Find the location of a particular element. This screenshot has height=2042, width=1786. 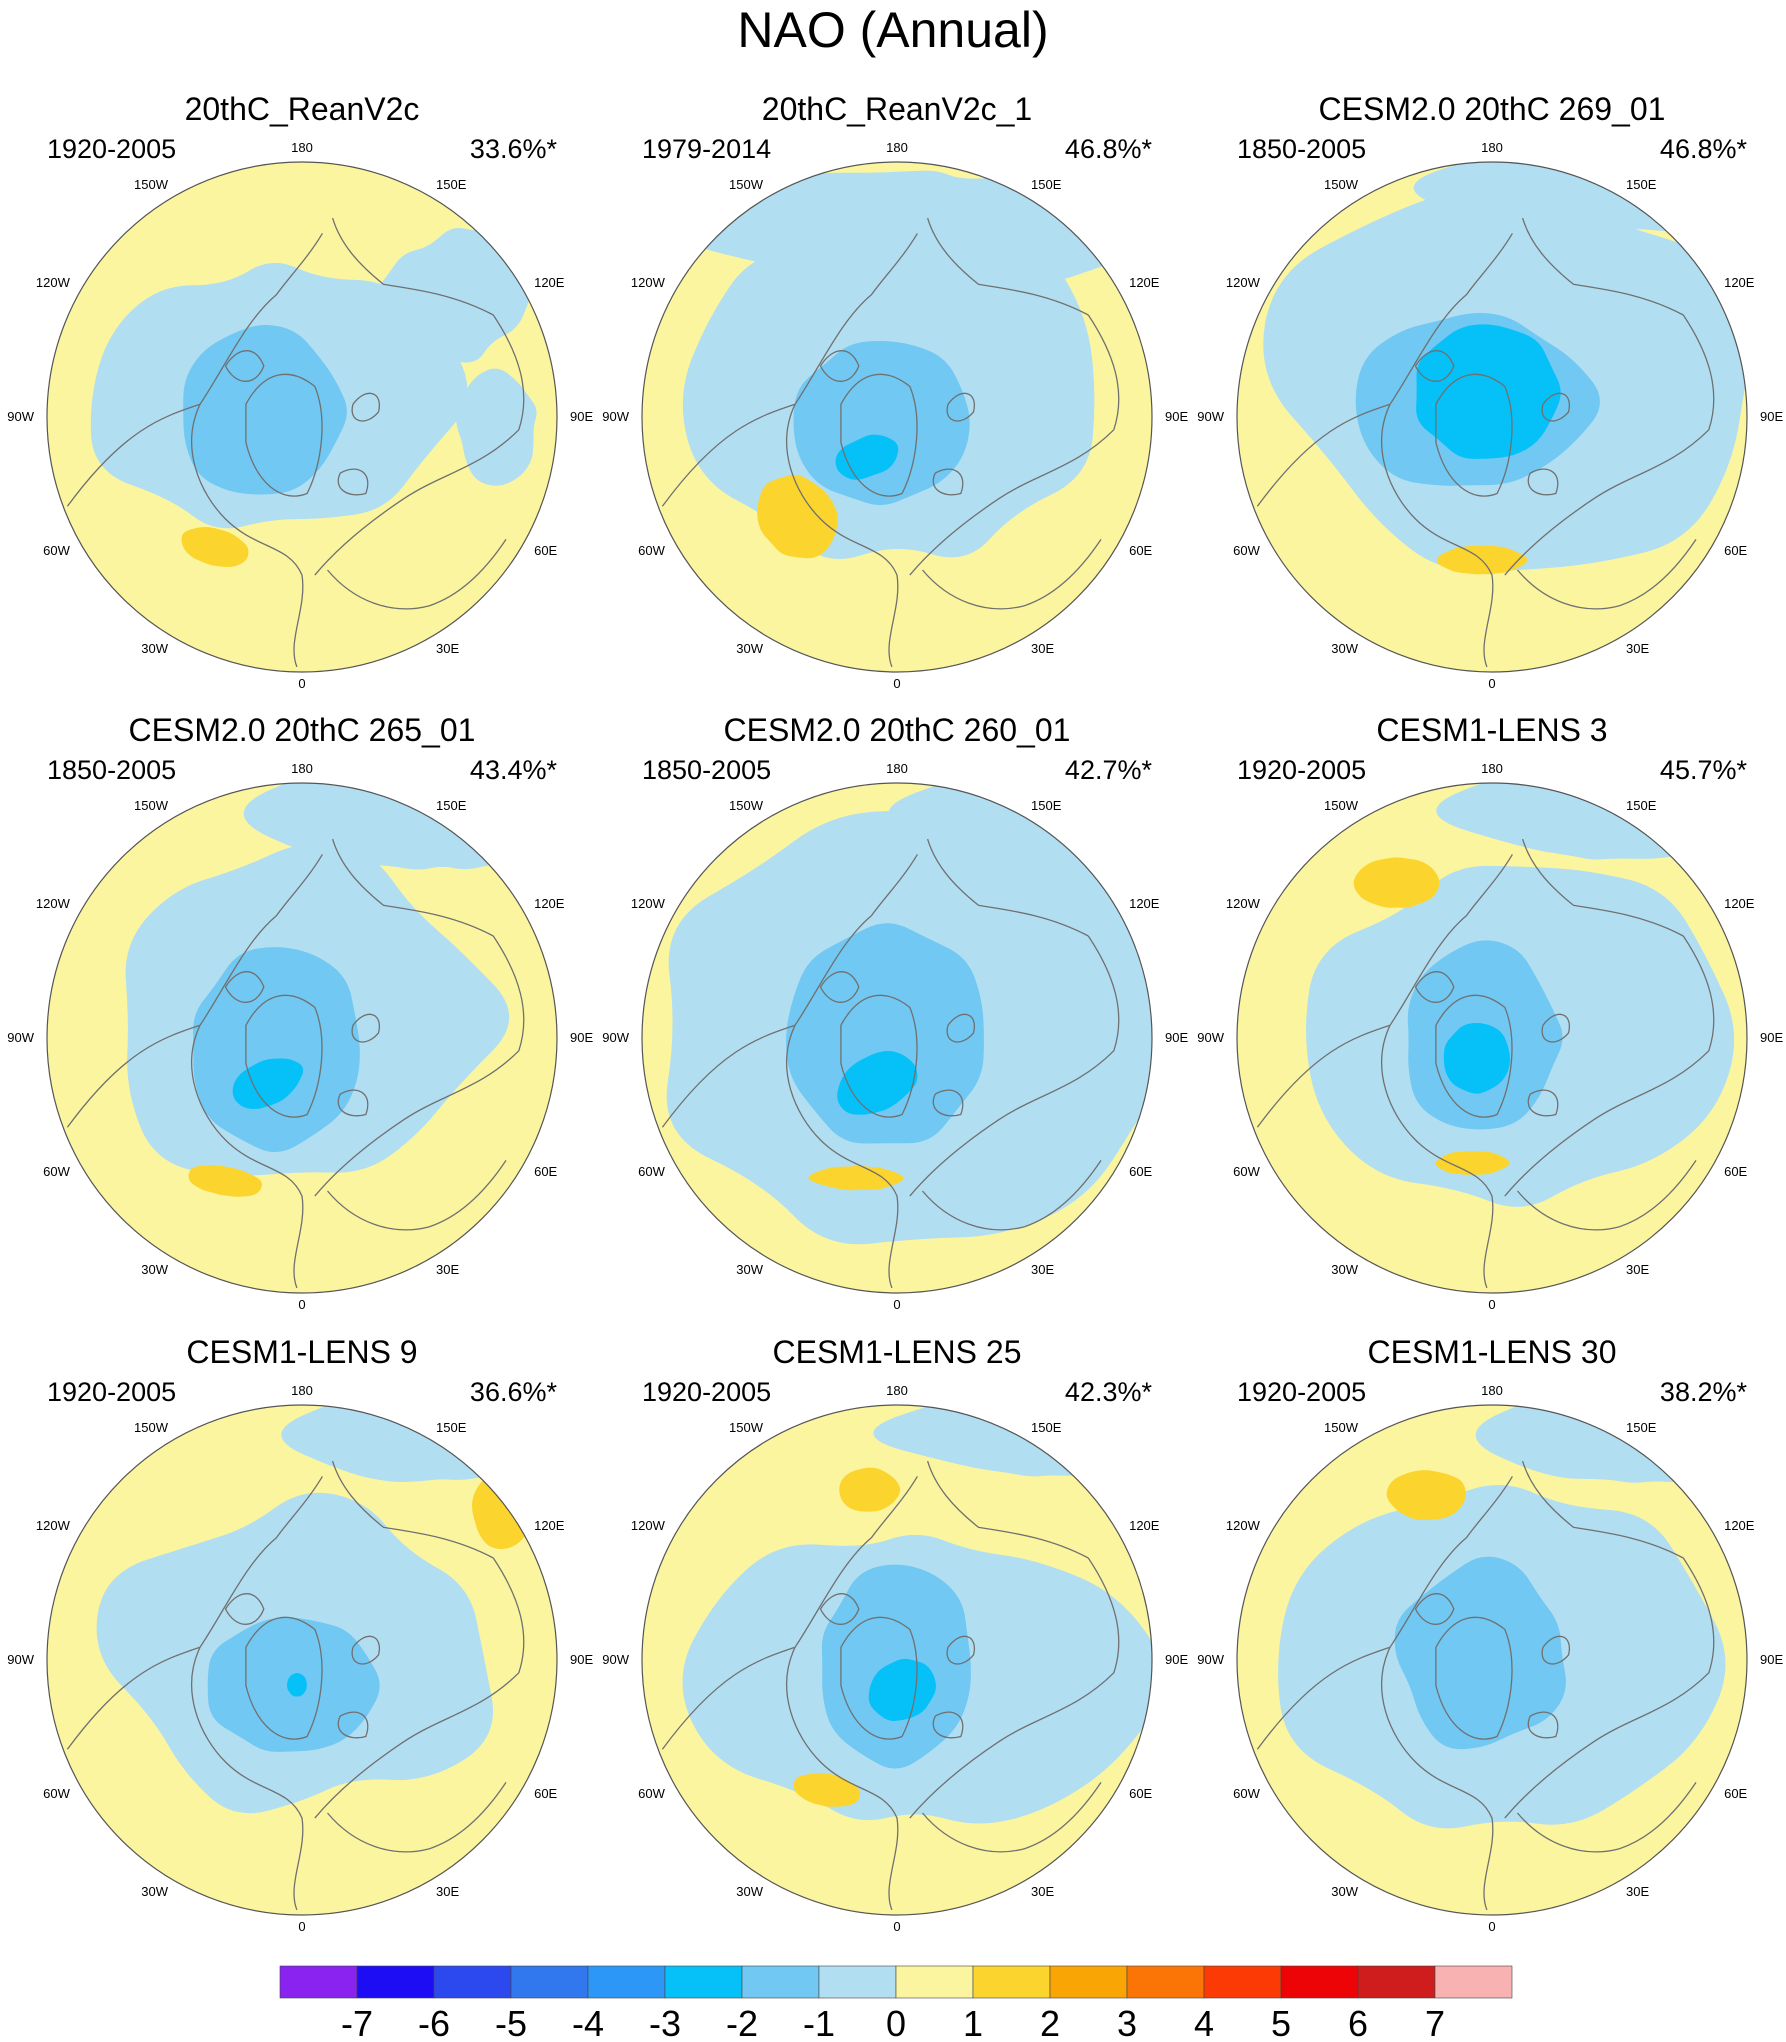

colorbar-label: 3 is located at coordinates (1127, 2022).